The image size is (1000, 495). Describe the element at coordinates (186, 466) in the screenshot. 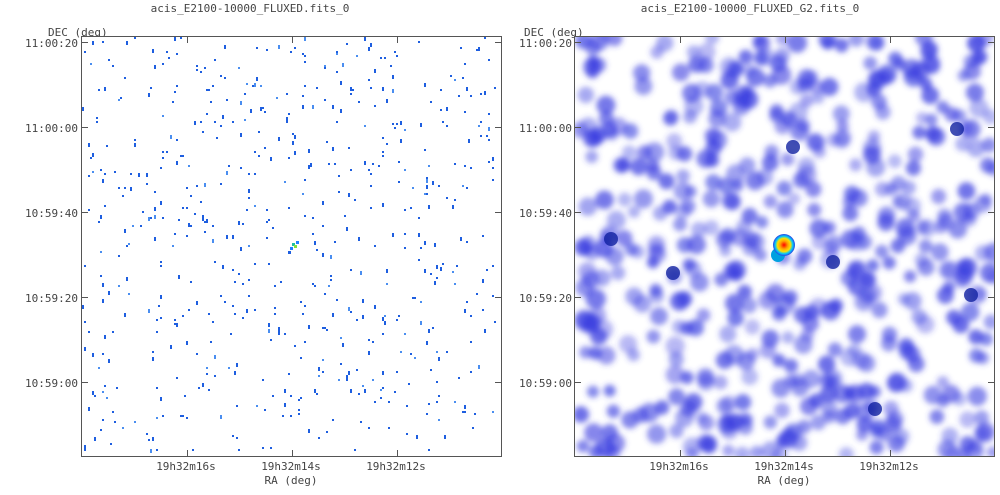

I see `x-tick-label: 19h32m16s` at that location.